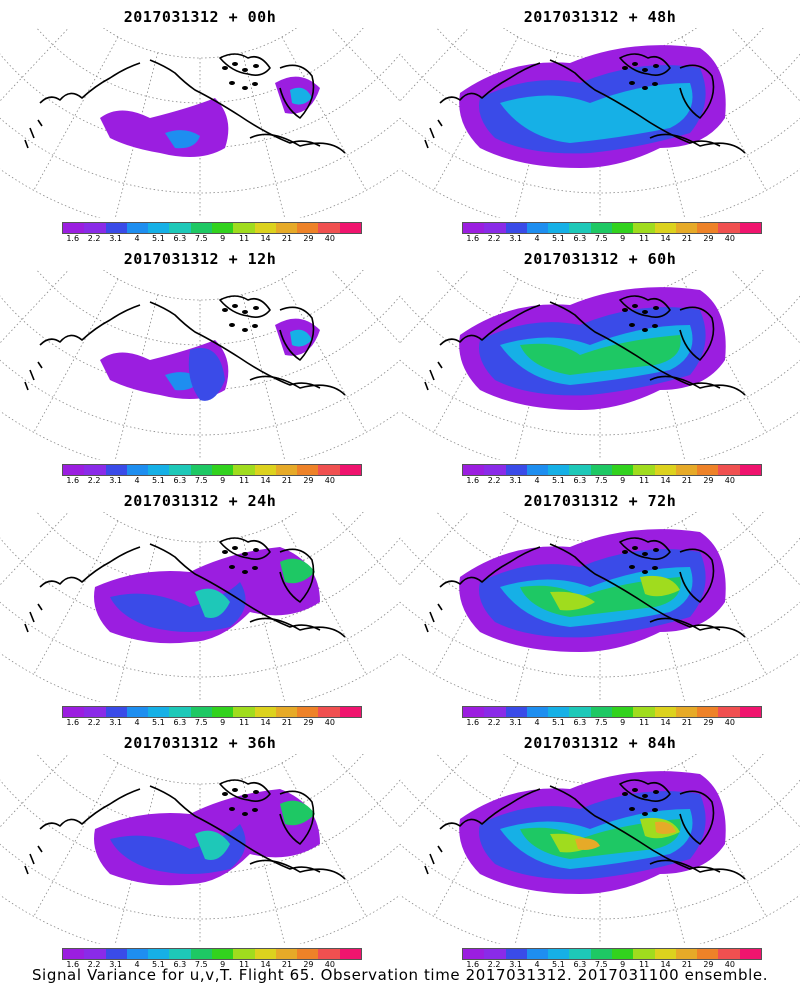  What do you see at coordinates (729, 964) in the screenshot?
I see `colorbar-tick-label: 40` at bounding box center [729, 964].